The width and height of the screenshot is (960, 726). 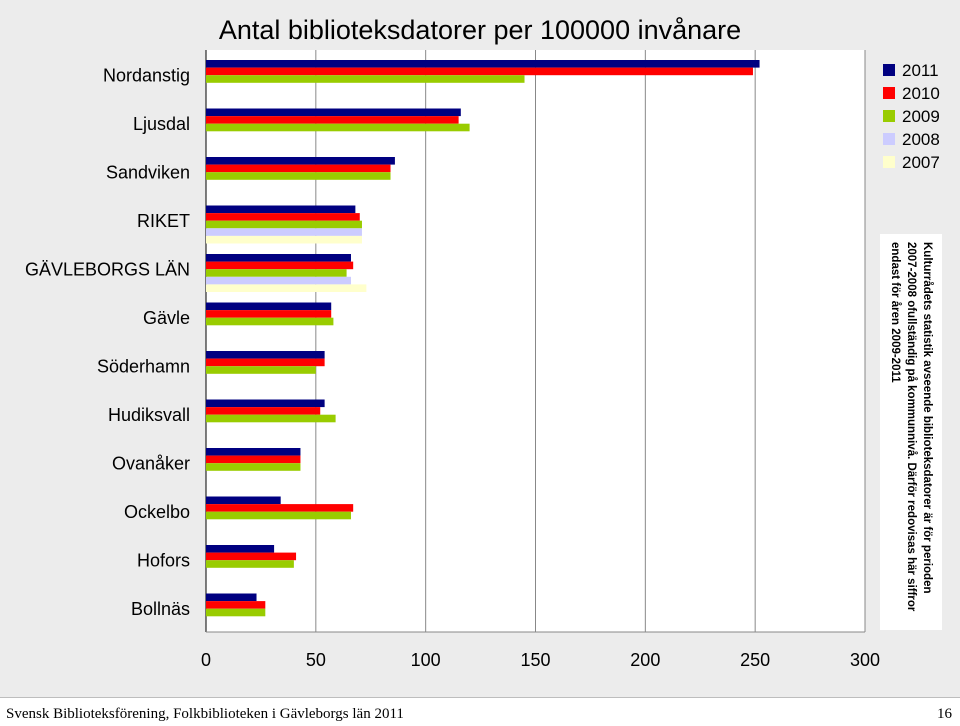 I want to click on x-tick-label: 200, so click(x=645, y=660).